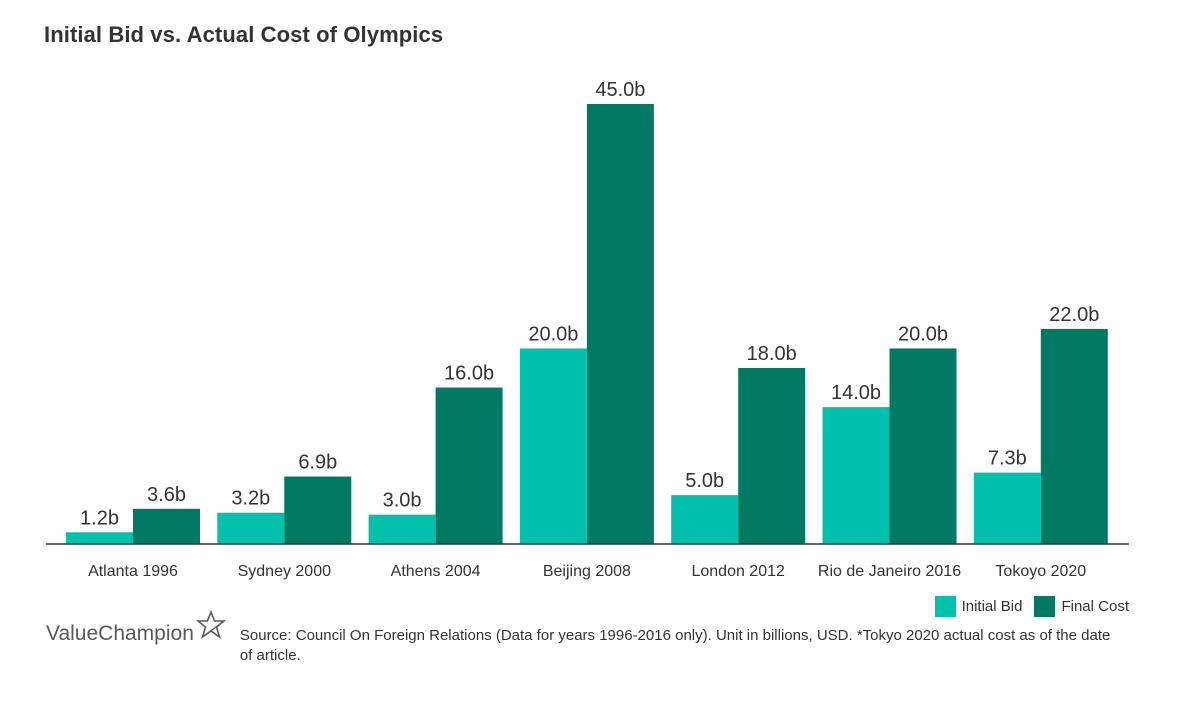 Image resolution: width=1200 pixels, height=717 pixels. What do you see at coordinates (133, 571) in the screenshot?
I see `category-label-atlanta-1996: Atlanta 1996` at bounding box center [133, 571].